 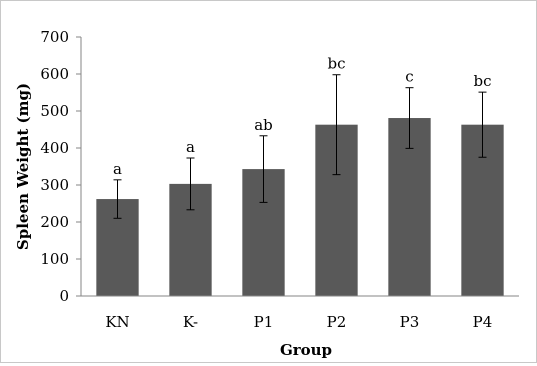 What do you see at coordinates (117, 322) in the screenshot?
I see `x-tick-label: KN` at bounding box center [117, 322].